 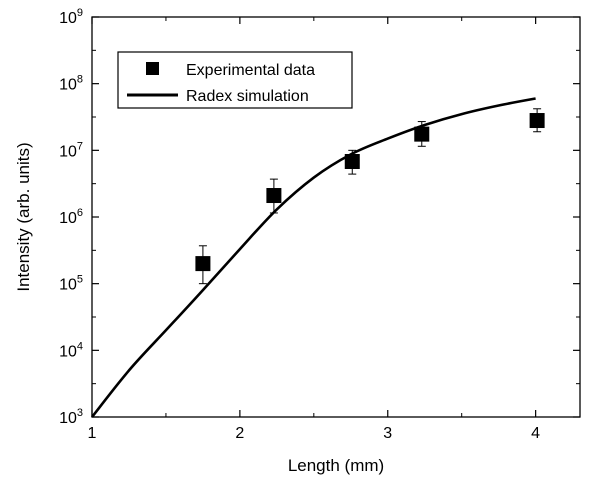 What do you see at coordinates (247, 96) in the screenshot?
I see `legend-label-simulation: Radex simulation` at bounding box center [247, 96].